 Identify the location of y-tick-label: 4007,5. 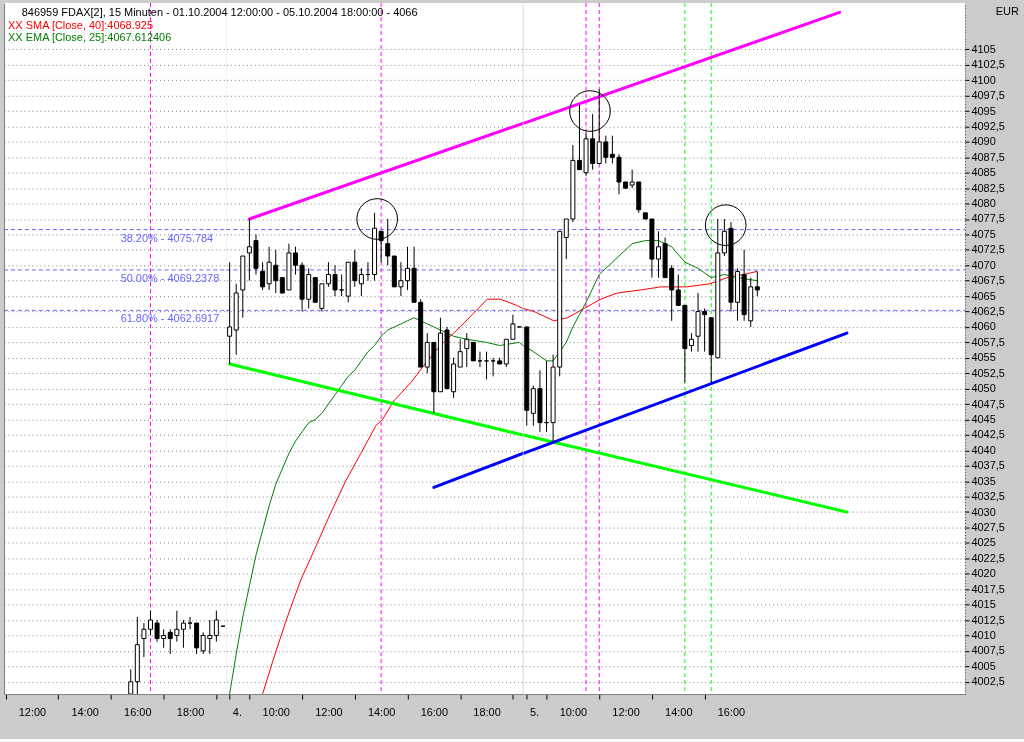
(988, 650).